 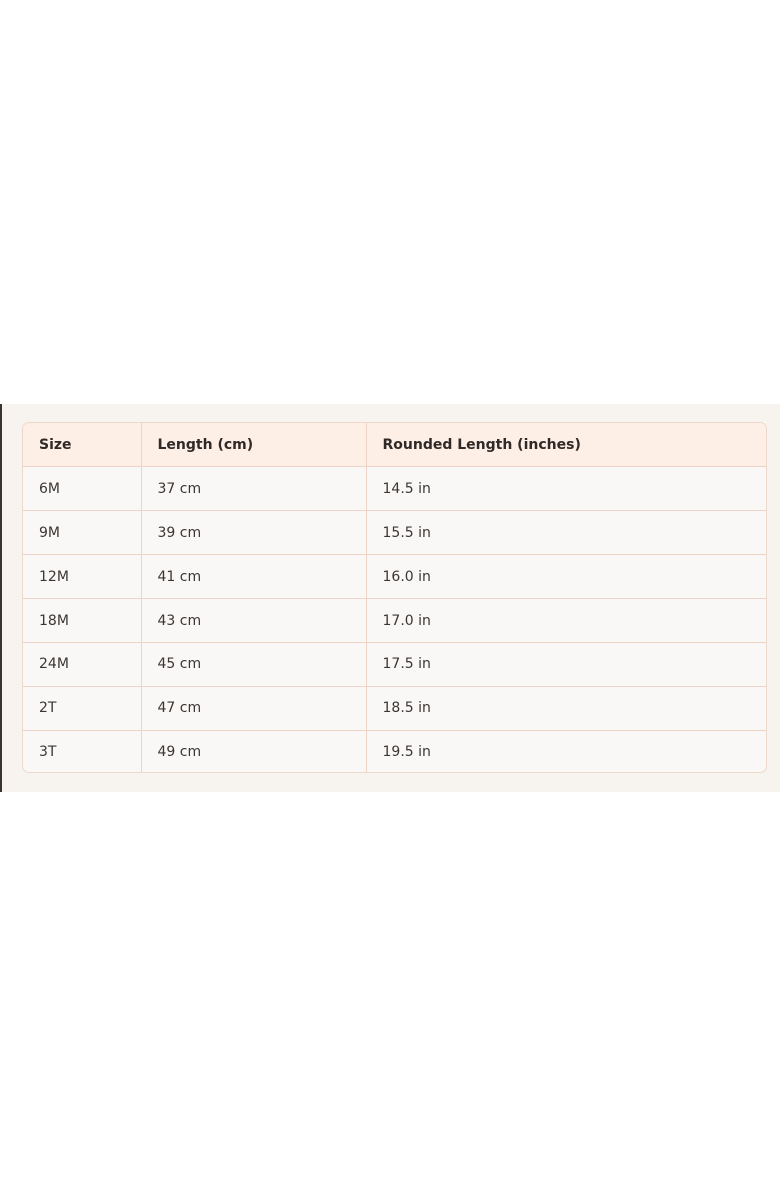 I want to click on header-row: Size Length (cm) Rounded Length (inches), so click(x=394, y=445).